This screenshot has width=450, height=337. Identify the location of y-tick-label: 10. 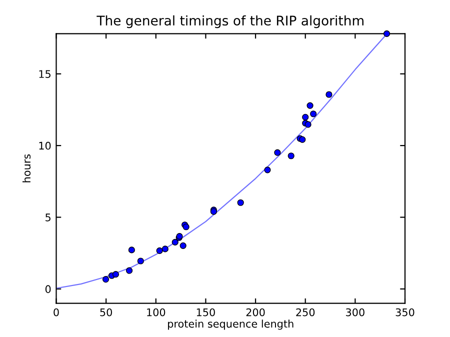
(45, 146).